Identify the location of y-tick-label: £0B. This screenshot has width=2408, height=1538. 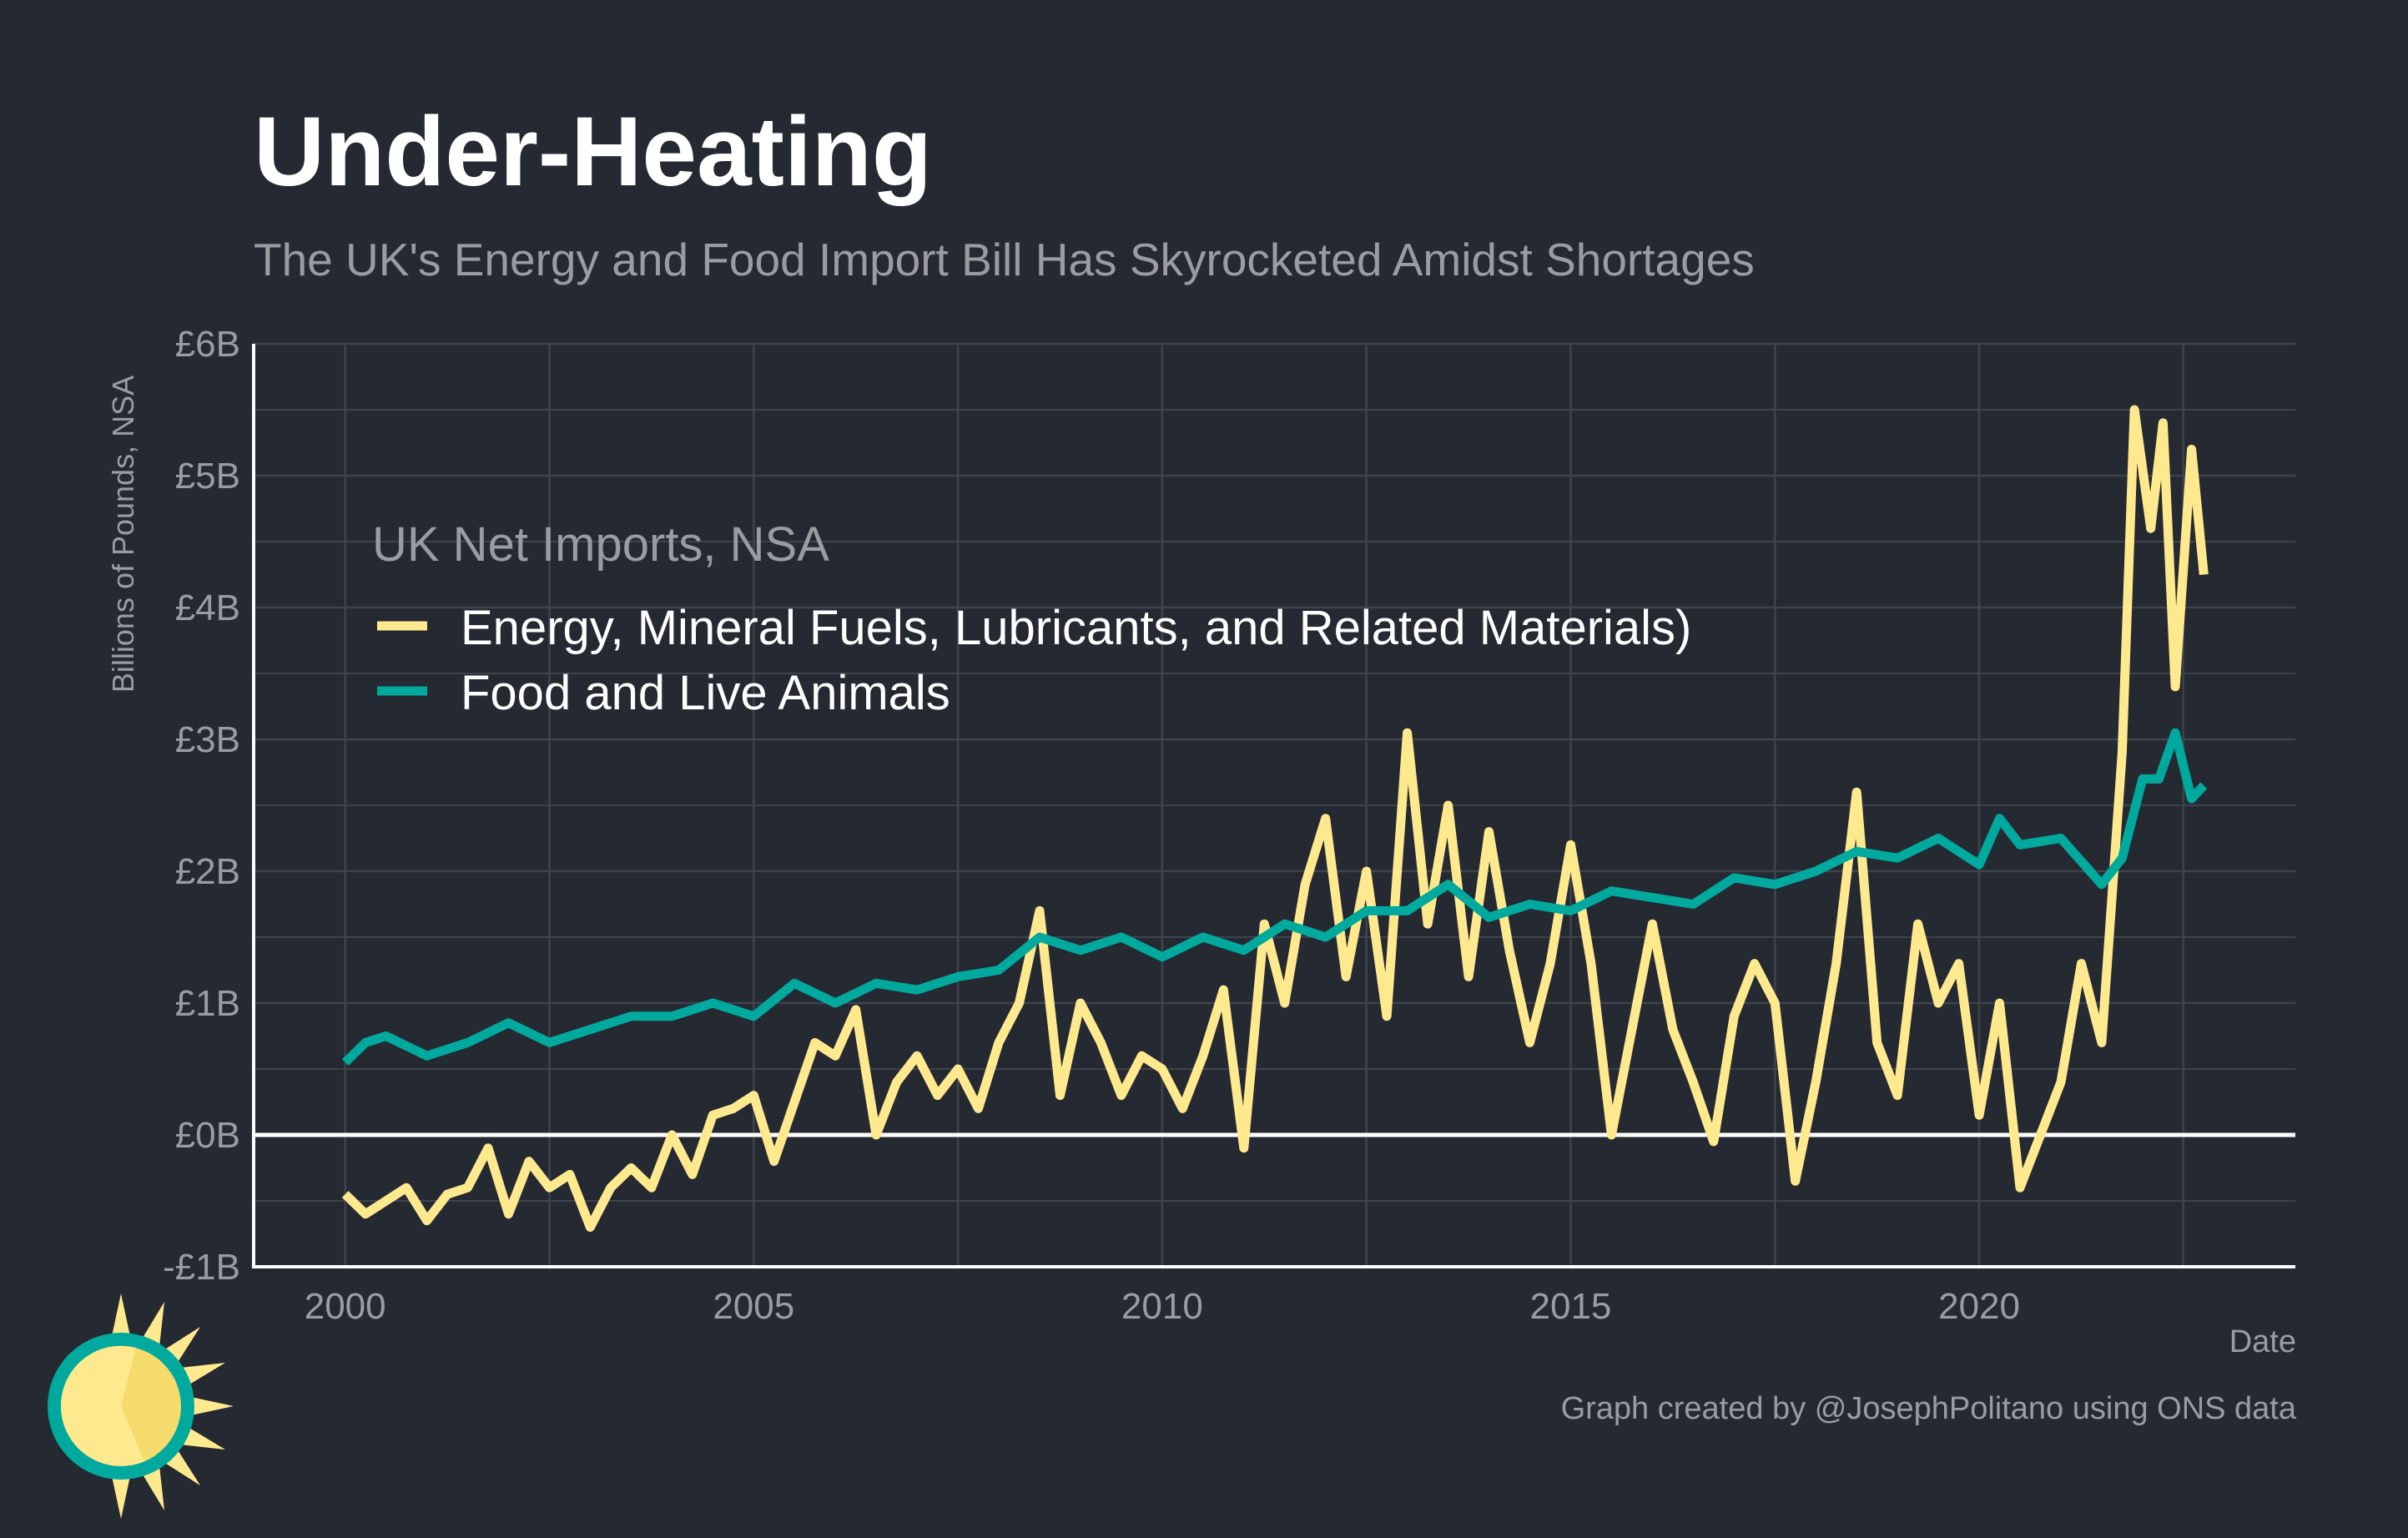
(207, 1135).